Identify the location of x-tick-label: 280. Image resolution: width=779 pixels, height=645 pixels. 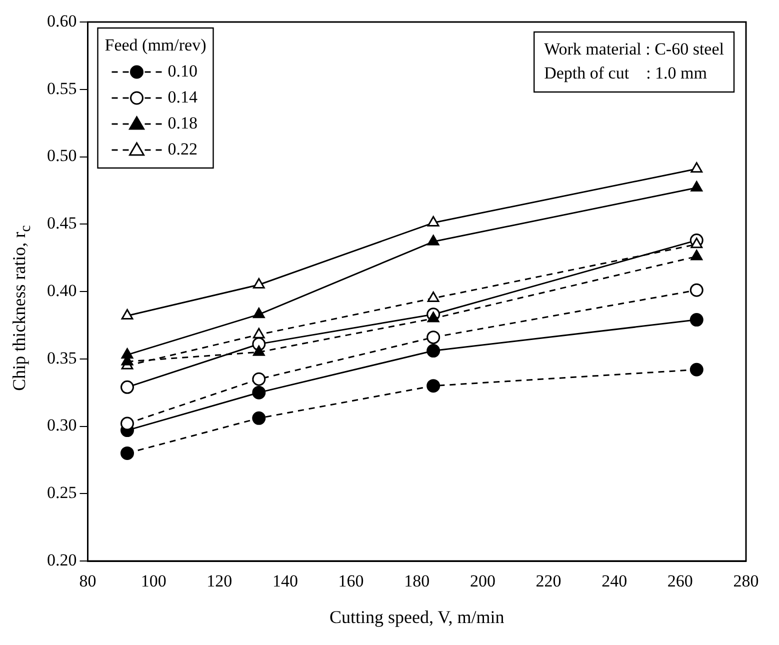
(746, 581).